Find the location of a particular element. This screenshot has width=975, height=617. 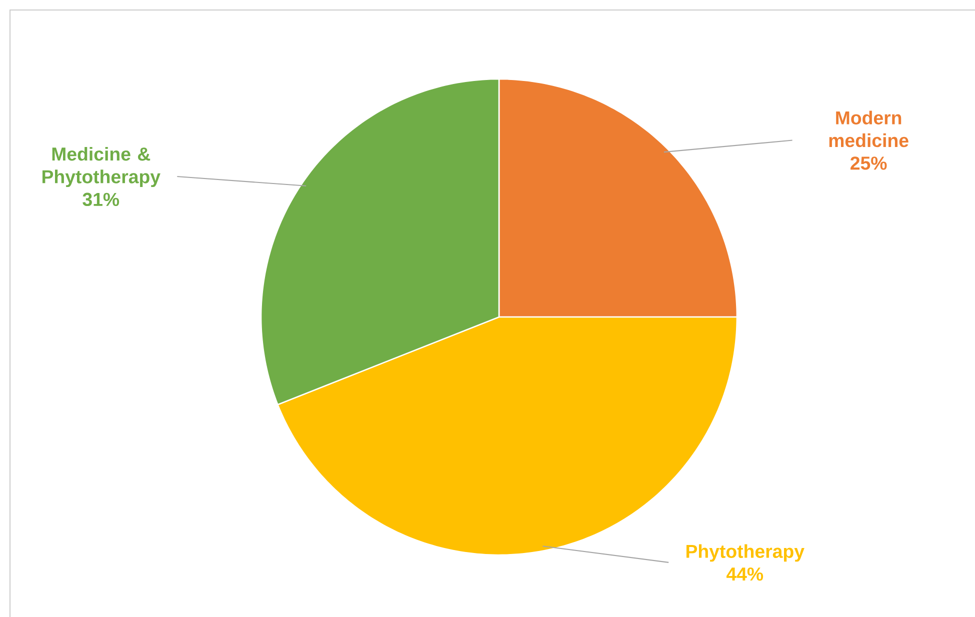

slice-label: Phytotherapy is located at coordinates (745, 553).